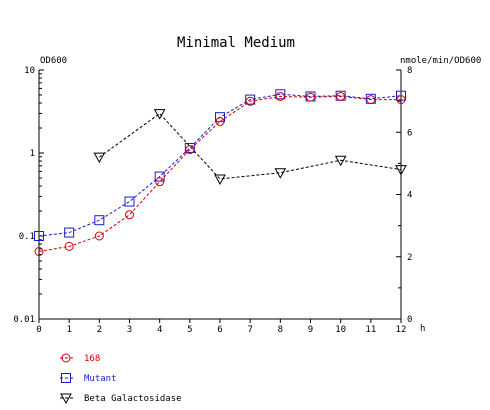  Describe the element at coordinates (280, 330) in the screenshot. I see `x-tick-label: 8` at that location.